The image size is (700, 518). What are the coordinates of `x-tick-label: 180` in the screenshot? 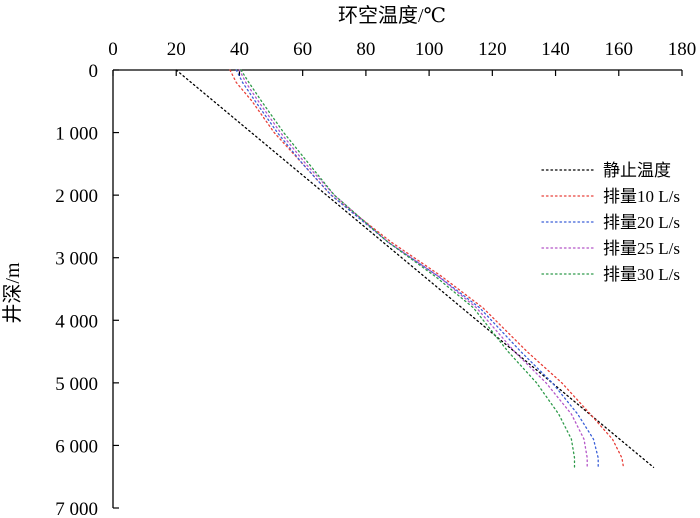 It's located at (682, 49).